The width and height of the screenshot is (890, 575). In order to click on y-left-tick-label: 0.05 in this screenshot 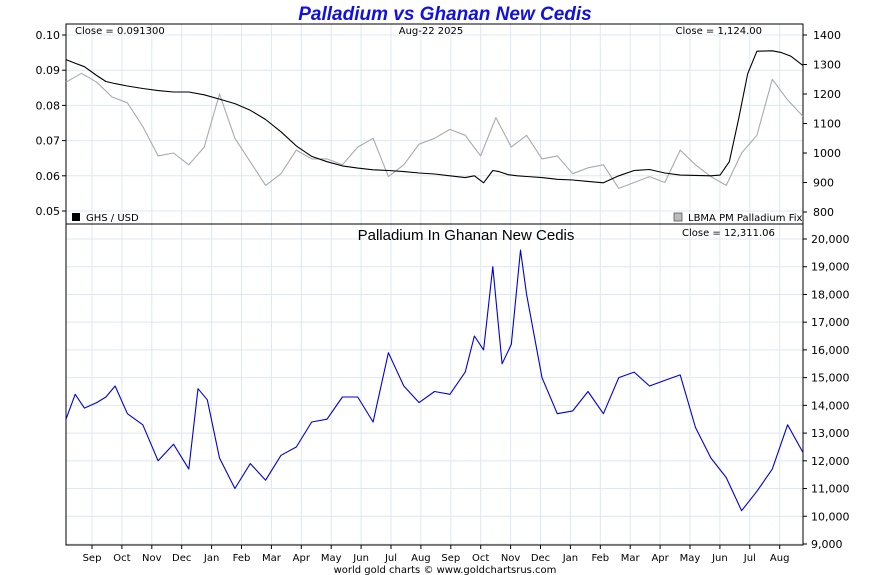, I will do `click(48, 211)`.